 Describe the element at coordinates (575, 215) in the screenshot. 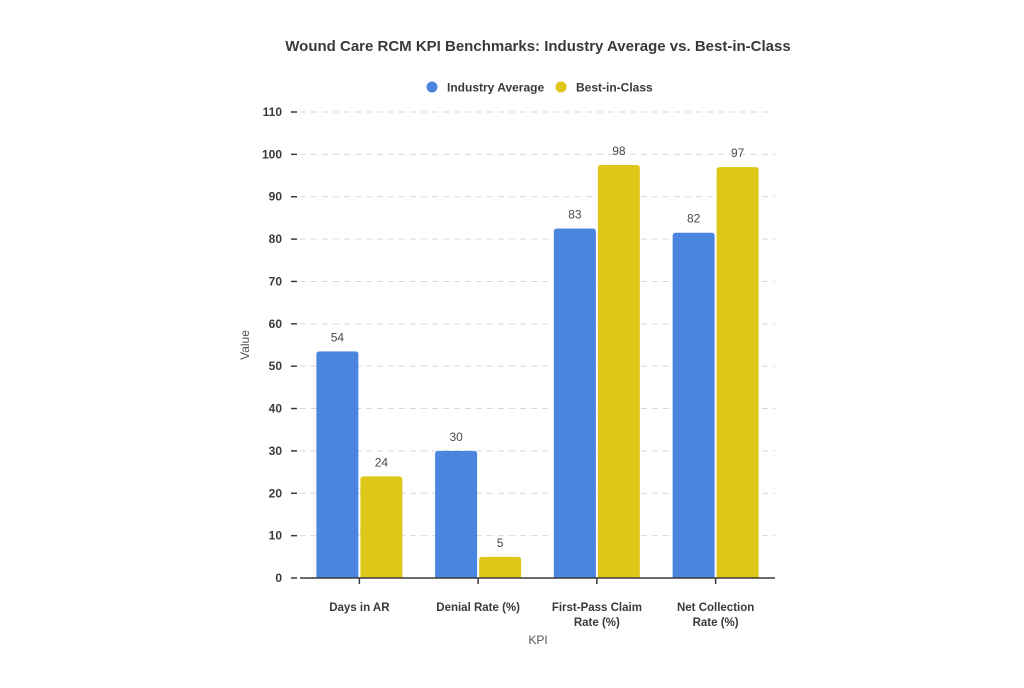

I see `data-label: 83` at that location.